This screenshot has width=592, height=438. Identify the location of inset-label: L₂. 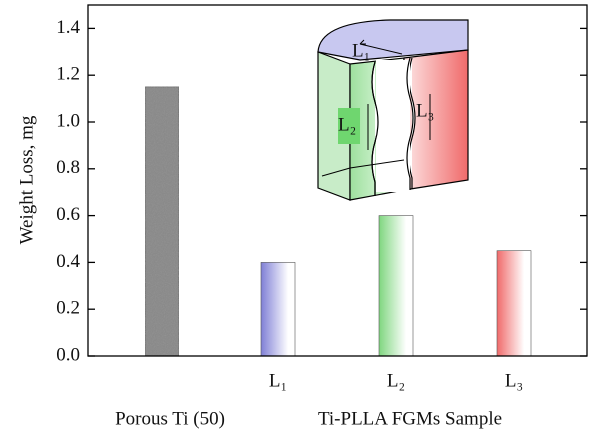
(347, 124).